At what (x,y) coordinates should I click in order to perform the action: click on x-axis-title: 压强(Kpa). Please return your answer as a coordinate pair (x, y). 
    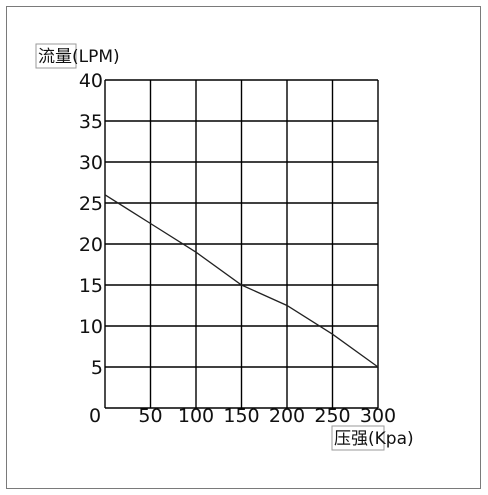
    Looking at the image, I should click on (374, 439).